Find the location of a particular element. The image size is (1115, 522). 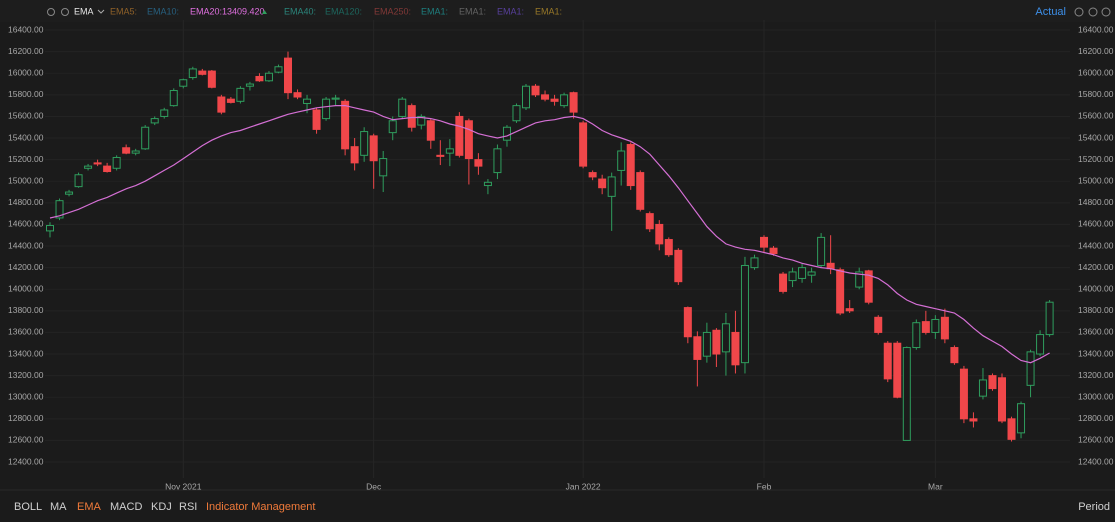

indicator-management: Indicator Management is located at coordinates (260, 507).